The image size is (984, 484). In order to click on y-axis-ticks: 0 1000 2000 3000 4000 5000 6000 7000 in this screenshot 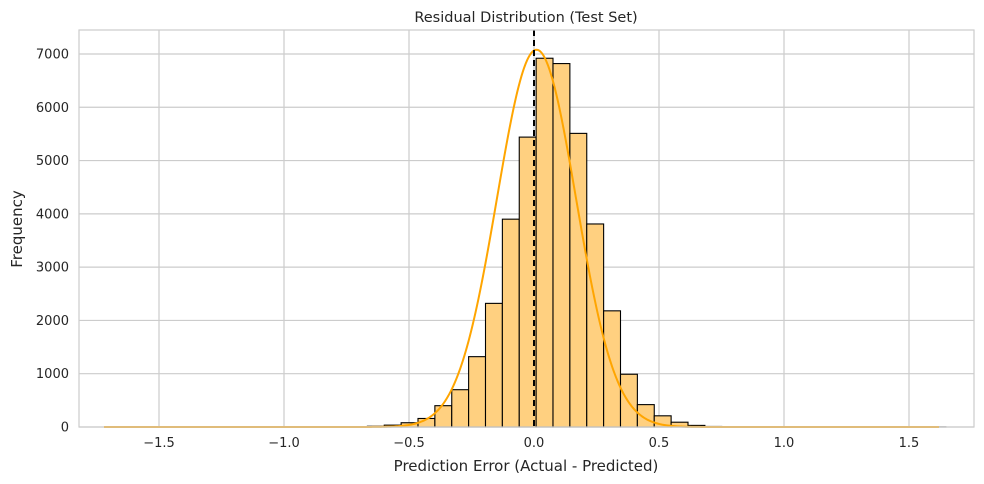, I will do `click(52, 241)`.